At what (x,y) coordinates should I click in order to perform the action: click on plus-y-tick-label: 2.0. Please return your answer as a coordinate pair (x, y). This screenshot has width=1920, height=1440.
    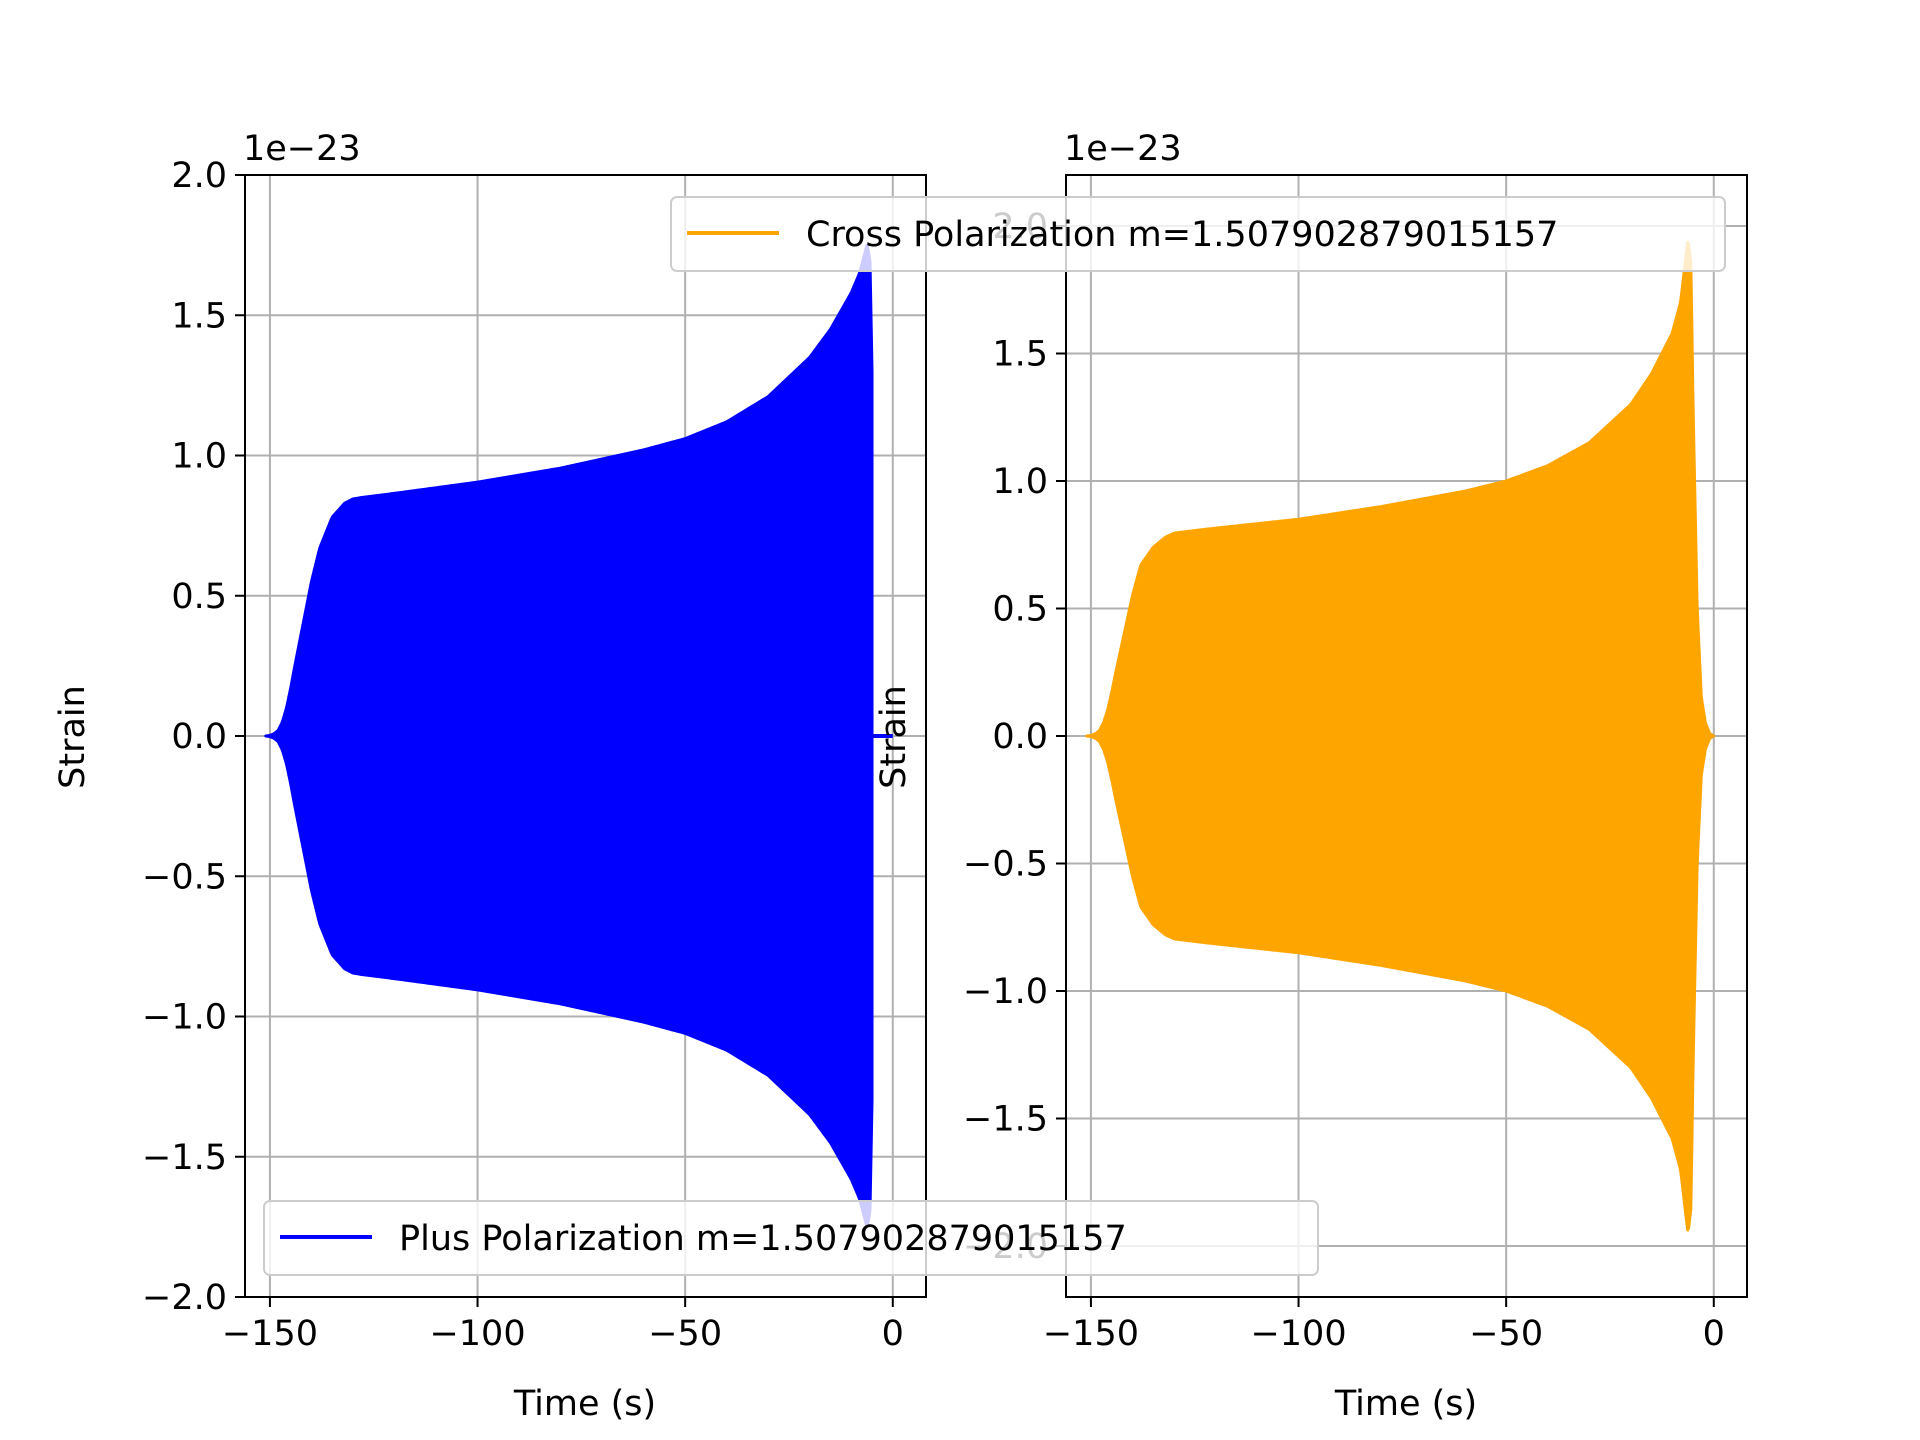
    Looking at the image, I should click on (199, 176).